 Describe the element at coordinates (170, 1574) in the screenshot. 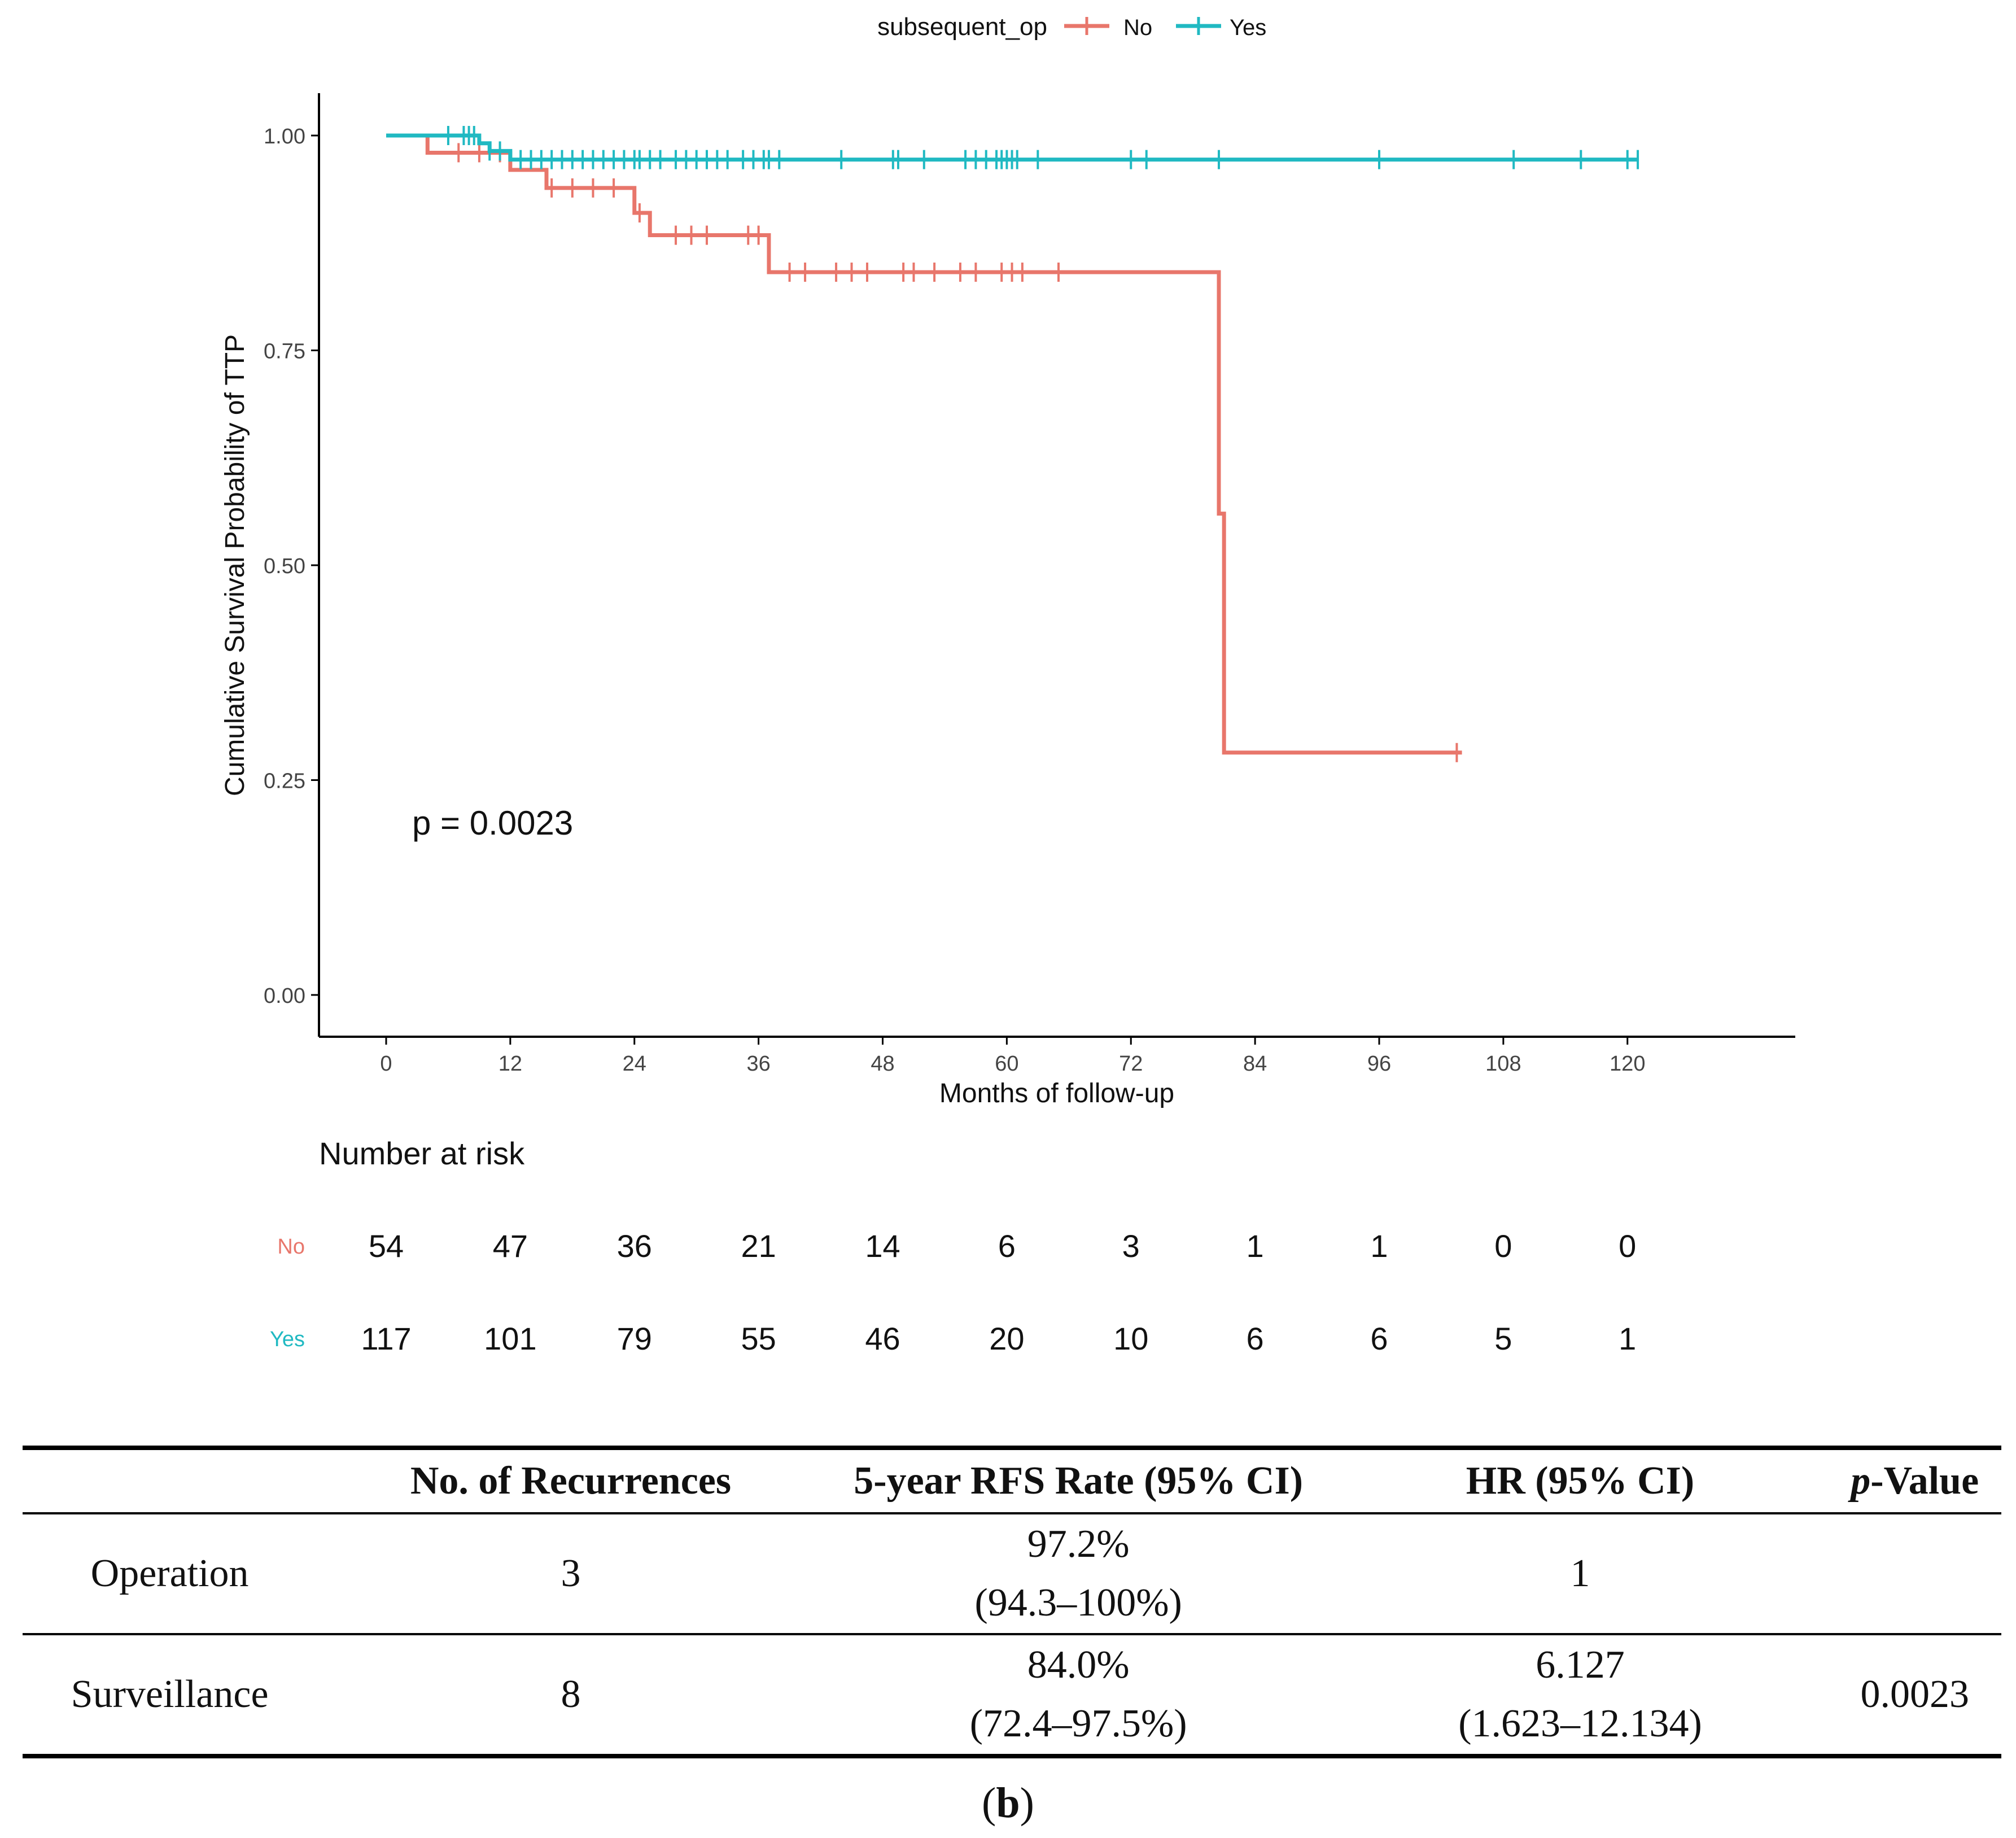

I see `cell-group: Operation` at that location.